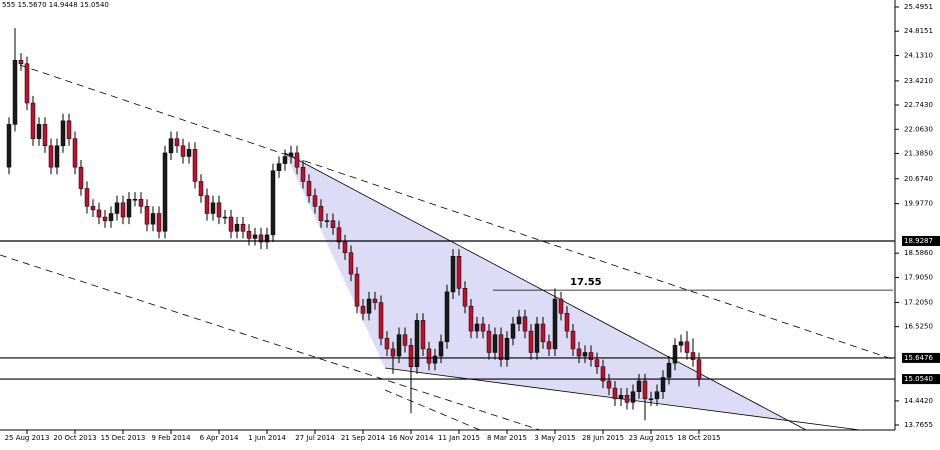 Image resolution: width=940 pixels, height=450 pixels. Describe the element at coordinates (918, 358) in the screenshot. I see `level-label: 15.6476` at that location.